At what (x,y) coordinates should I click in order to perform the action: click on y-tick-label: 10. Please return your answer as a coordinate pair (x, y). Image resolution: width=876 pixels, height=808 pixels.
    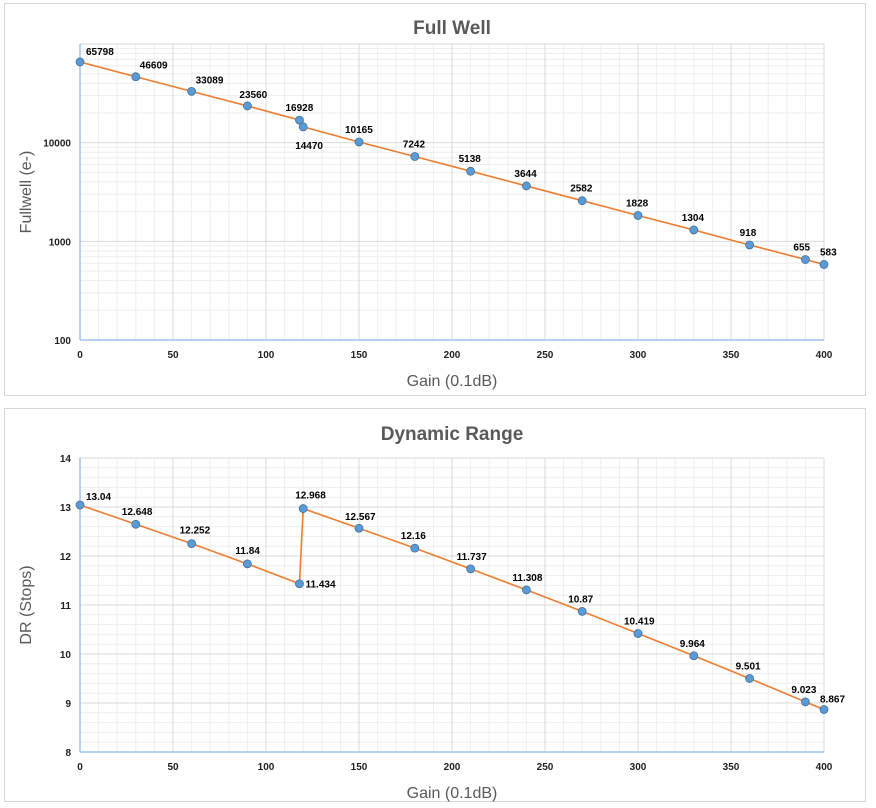
    Looking at the image, I should click on (66, 655).